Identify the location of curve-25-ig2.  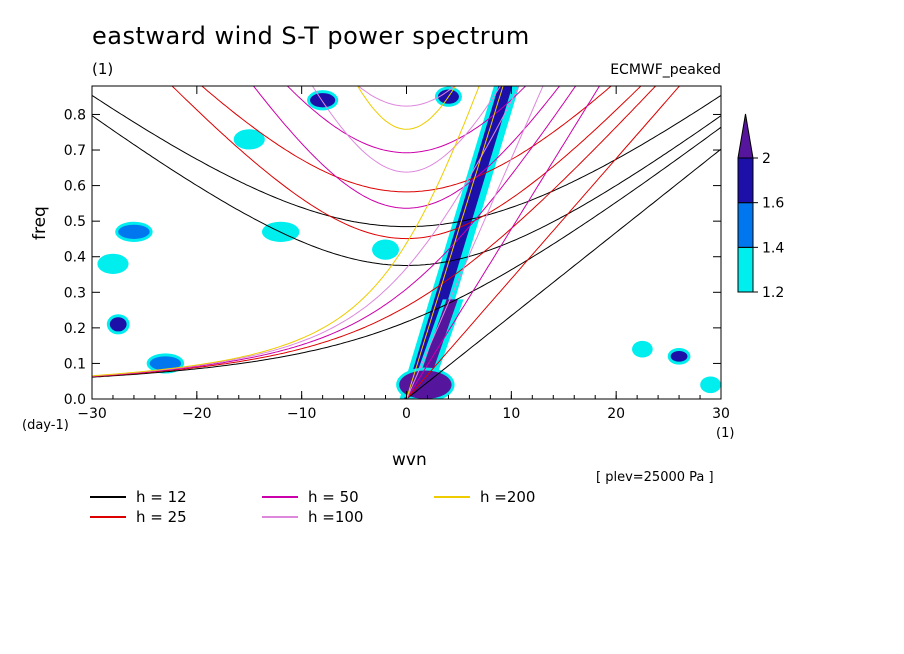
(406, 139).